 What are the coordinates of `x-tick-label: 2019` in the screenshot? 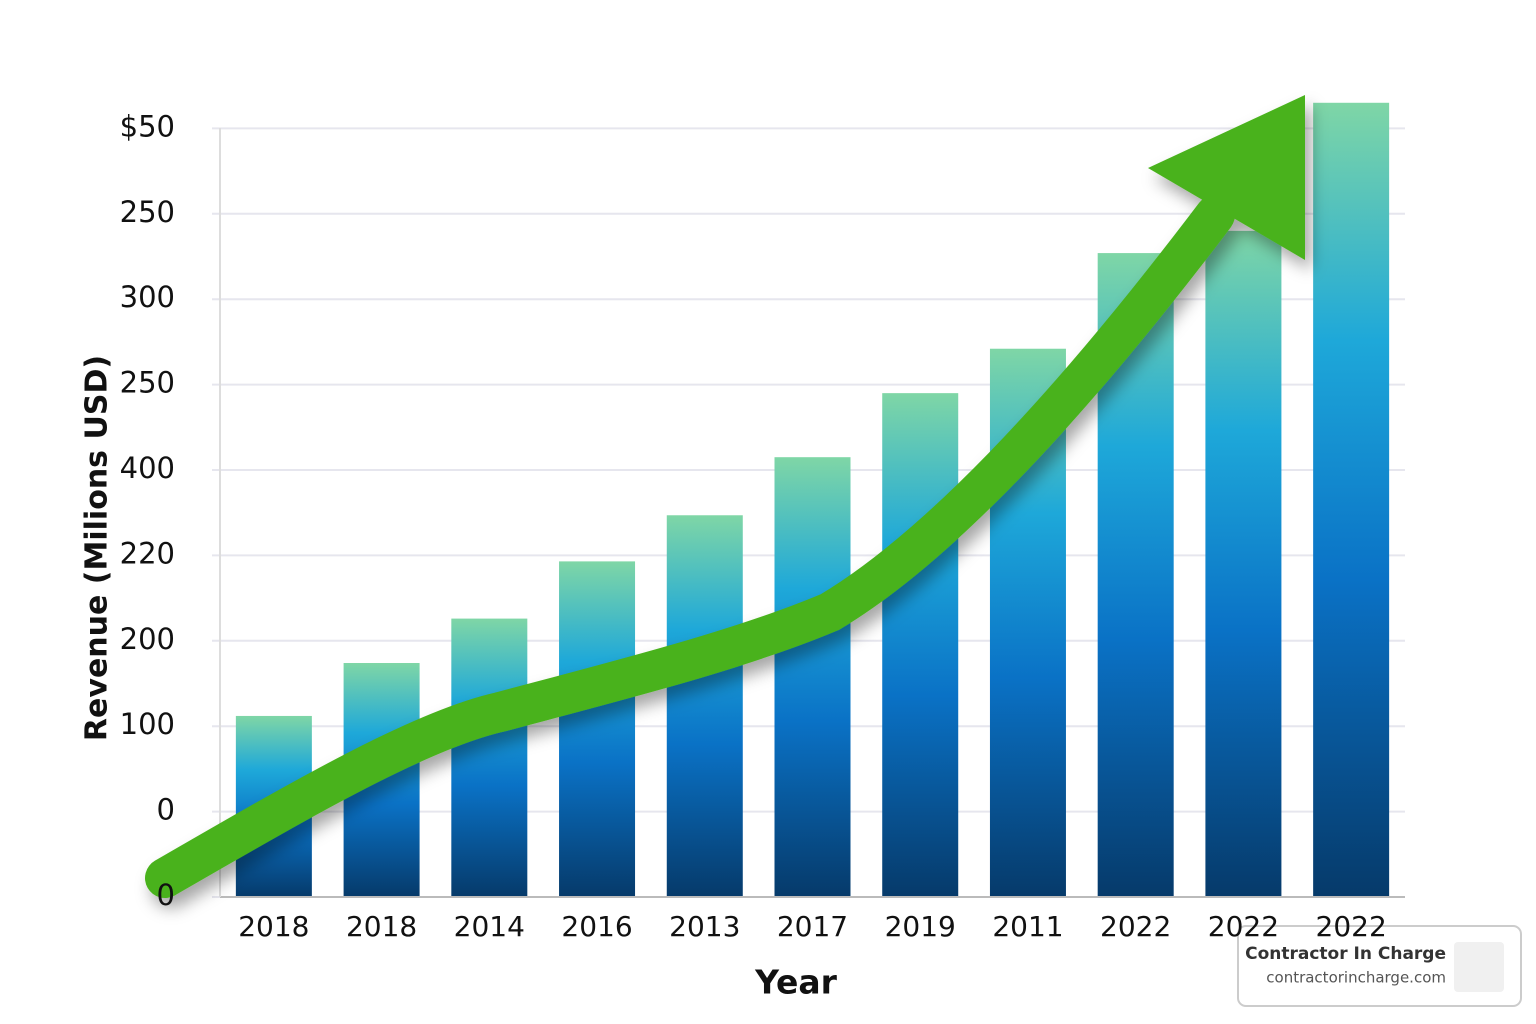 It's located at (920, 926).